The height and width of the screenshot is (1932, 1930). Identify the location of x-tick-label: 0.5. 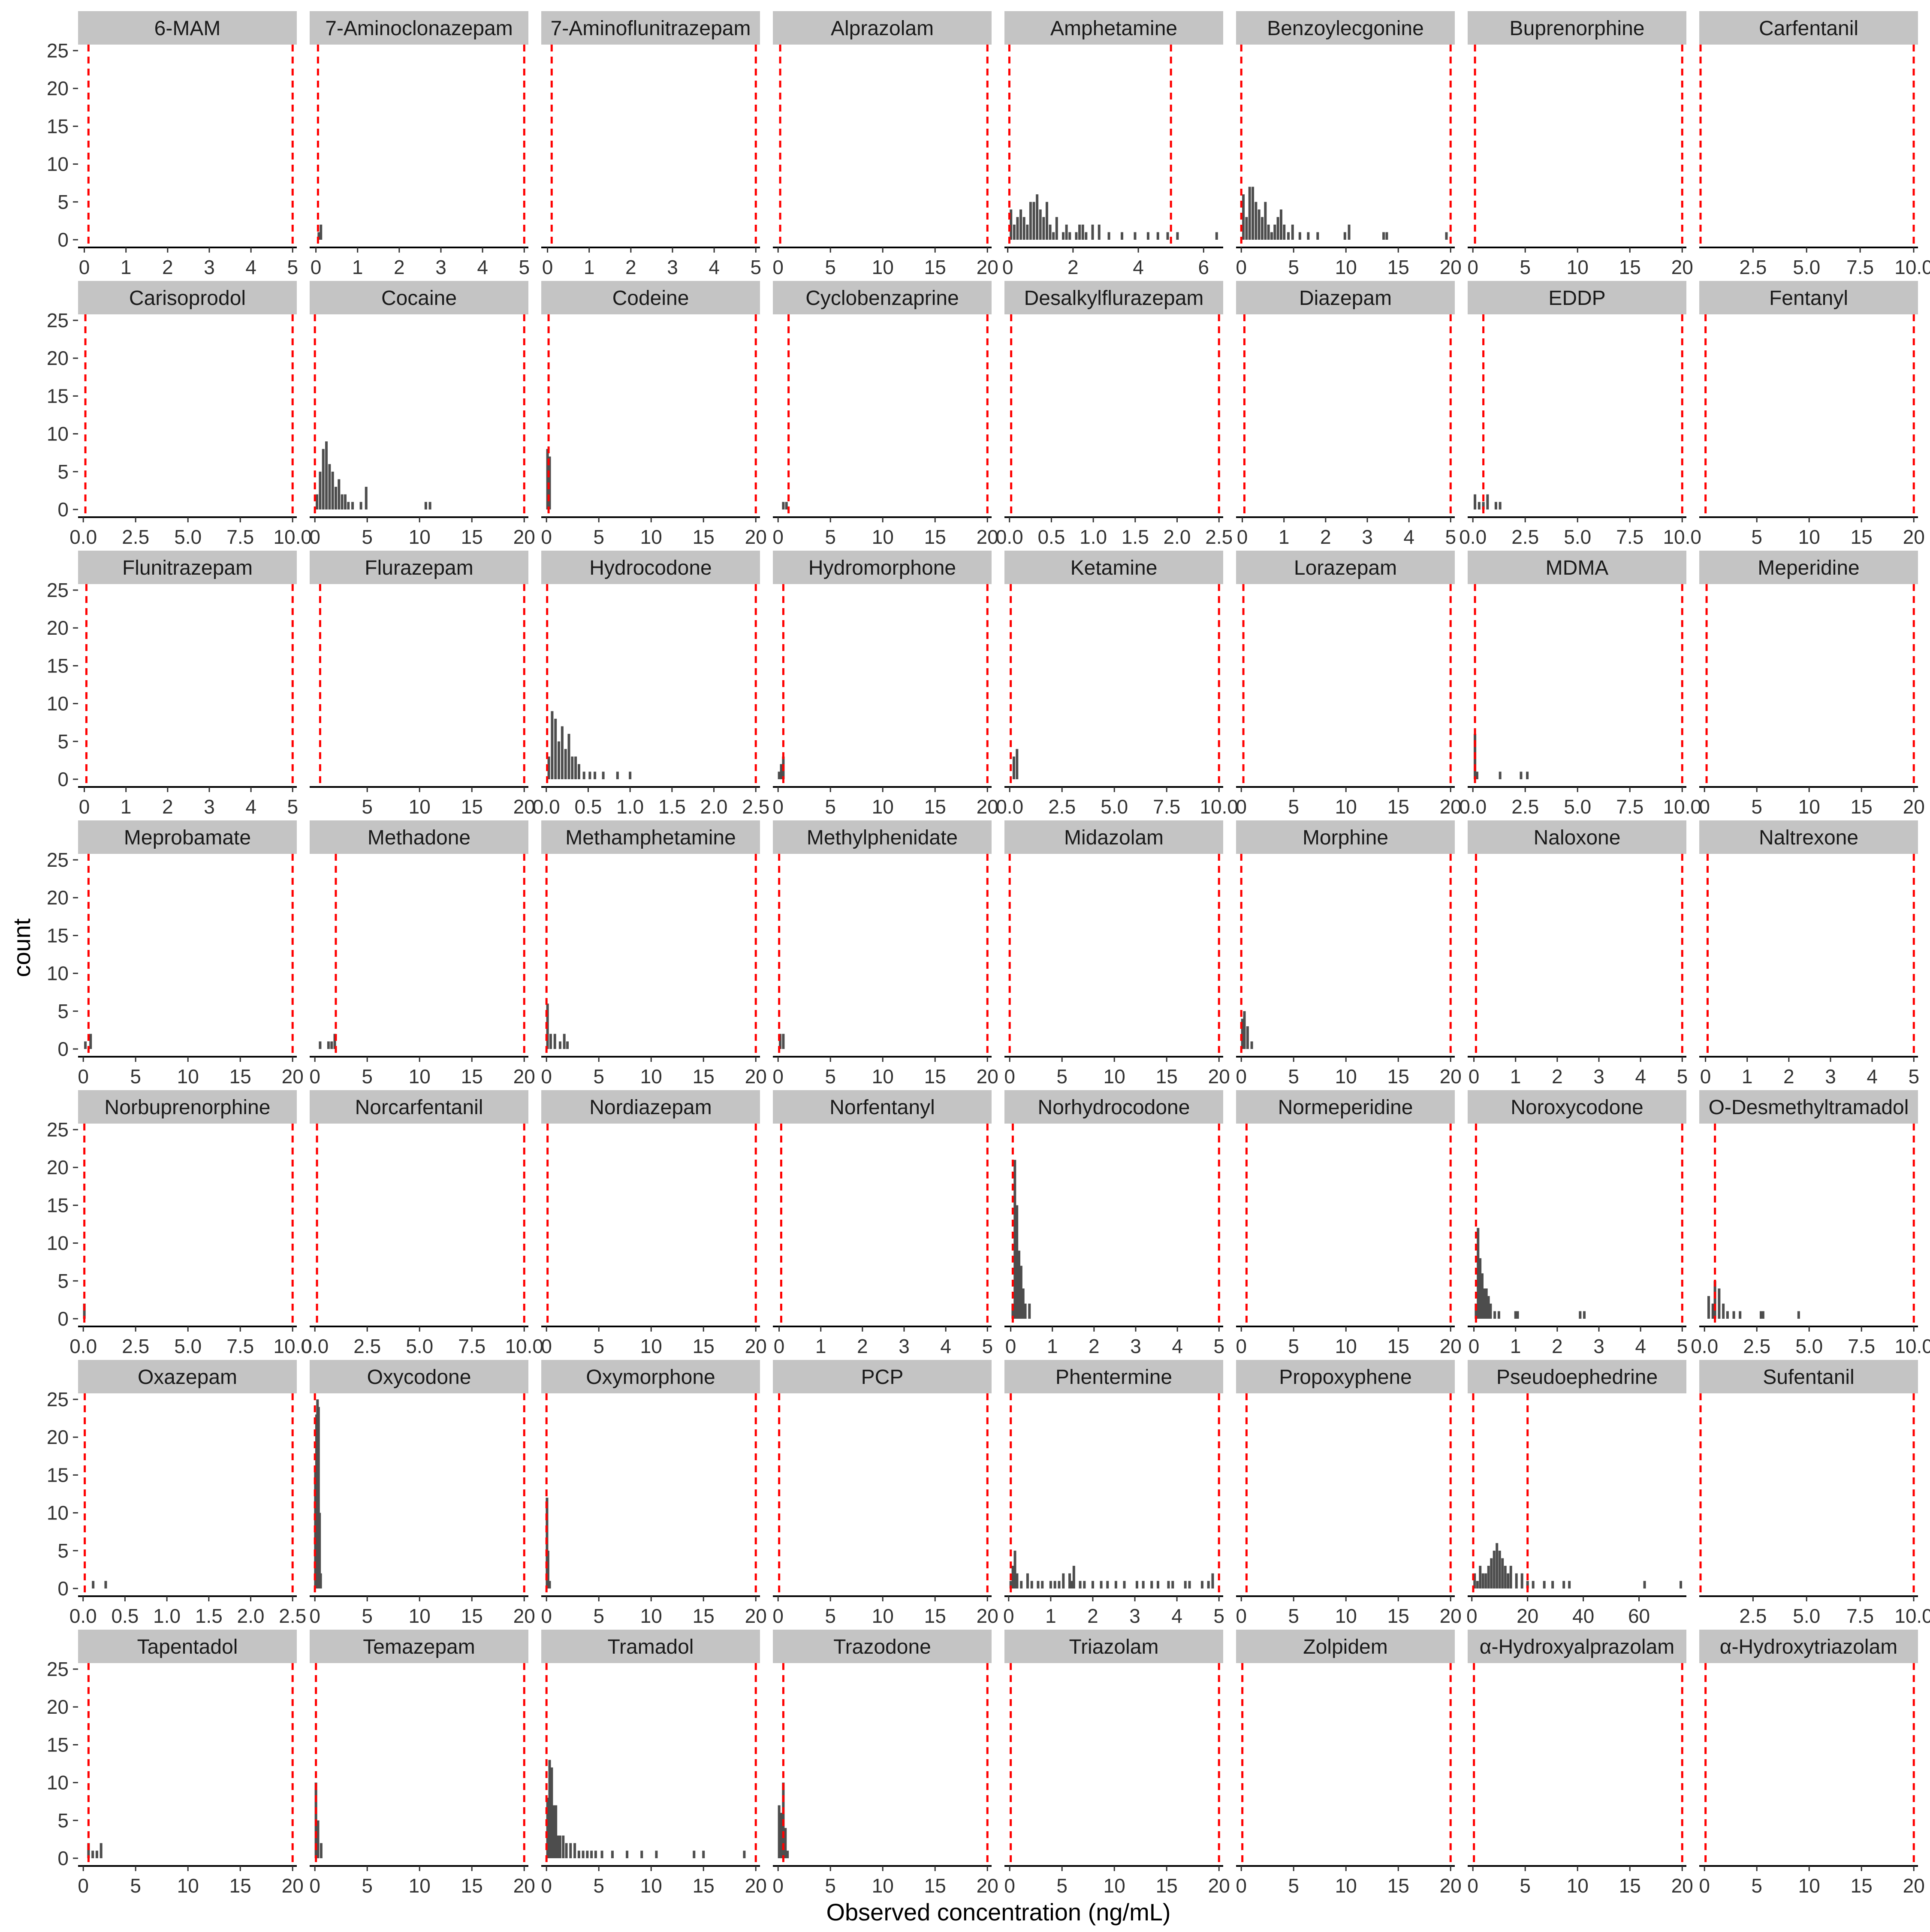
(125, 1616).